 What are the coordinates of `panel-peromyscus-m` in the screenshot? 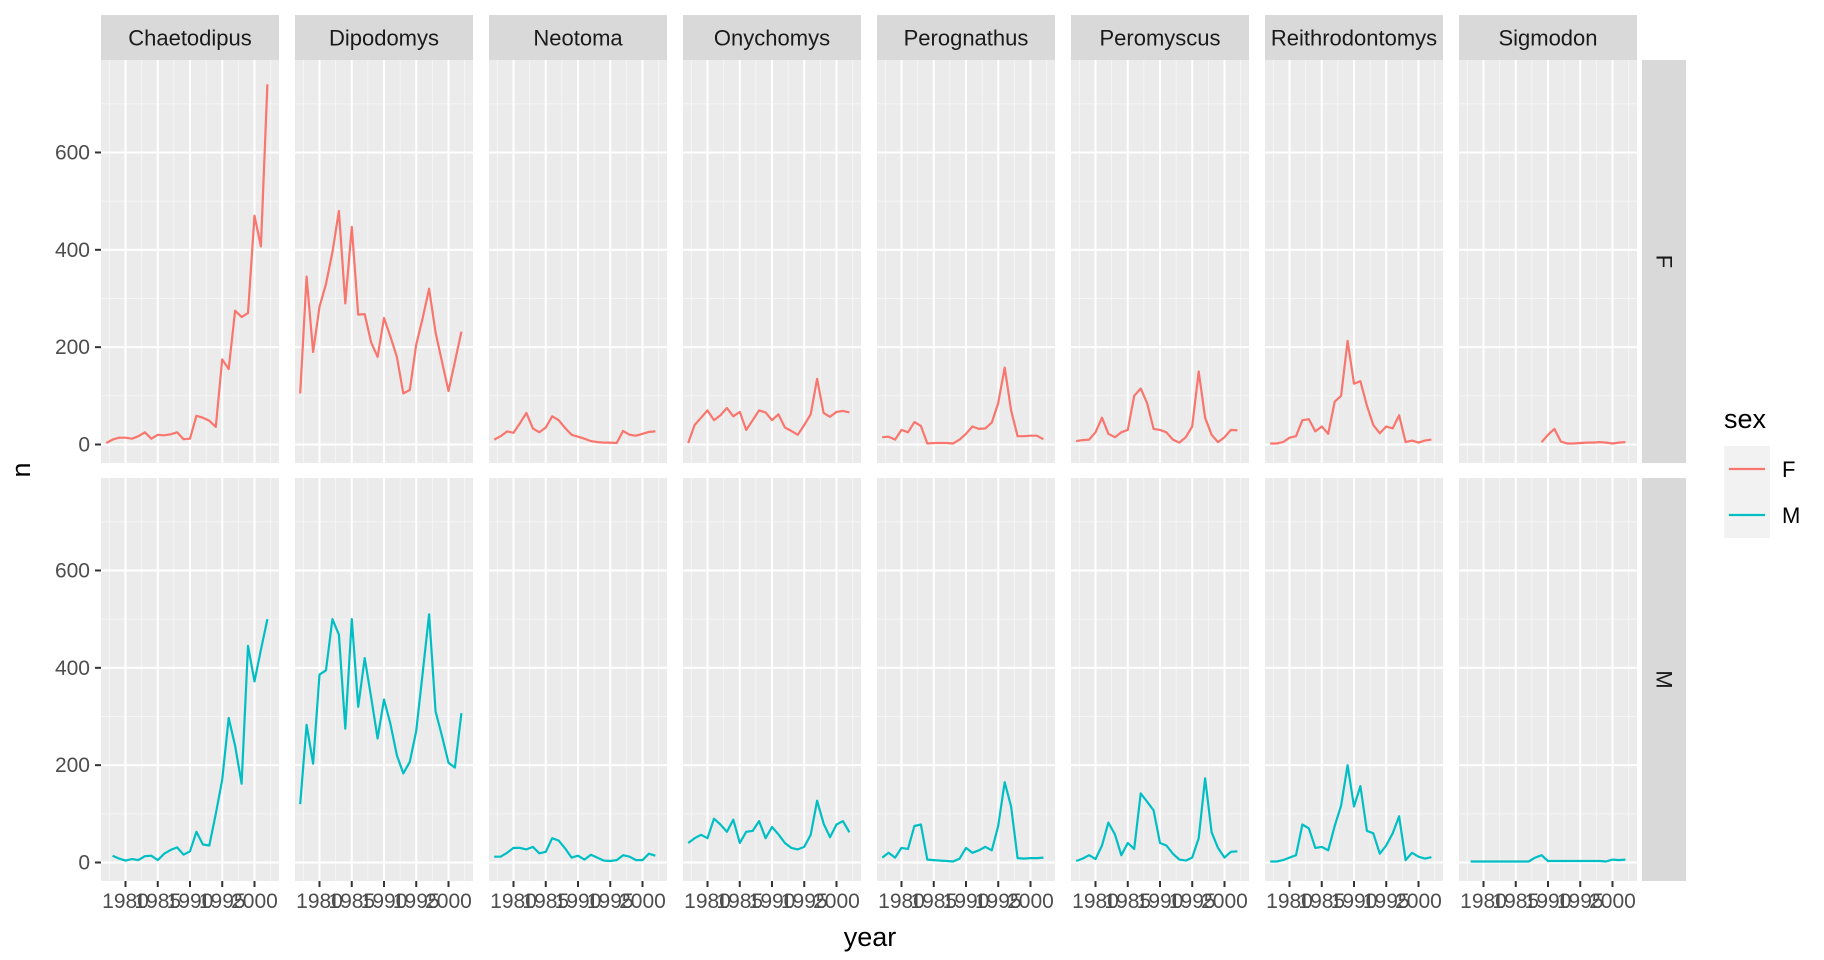 It's located at (1160, 679).